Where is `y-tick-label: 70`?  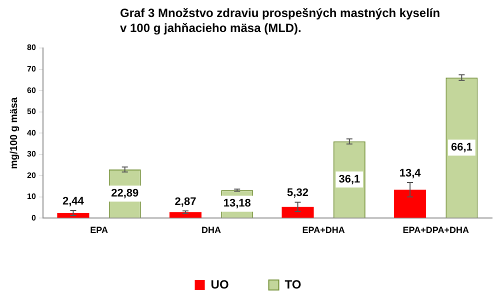 y-tick-label: 70 is located at coordinates (31, 69).